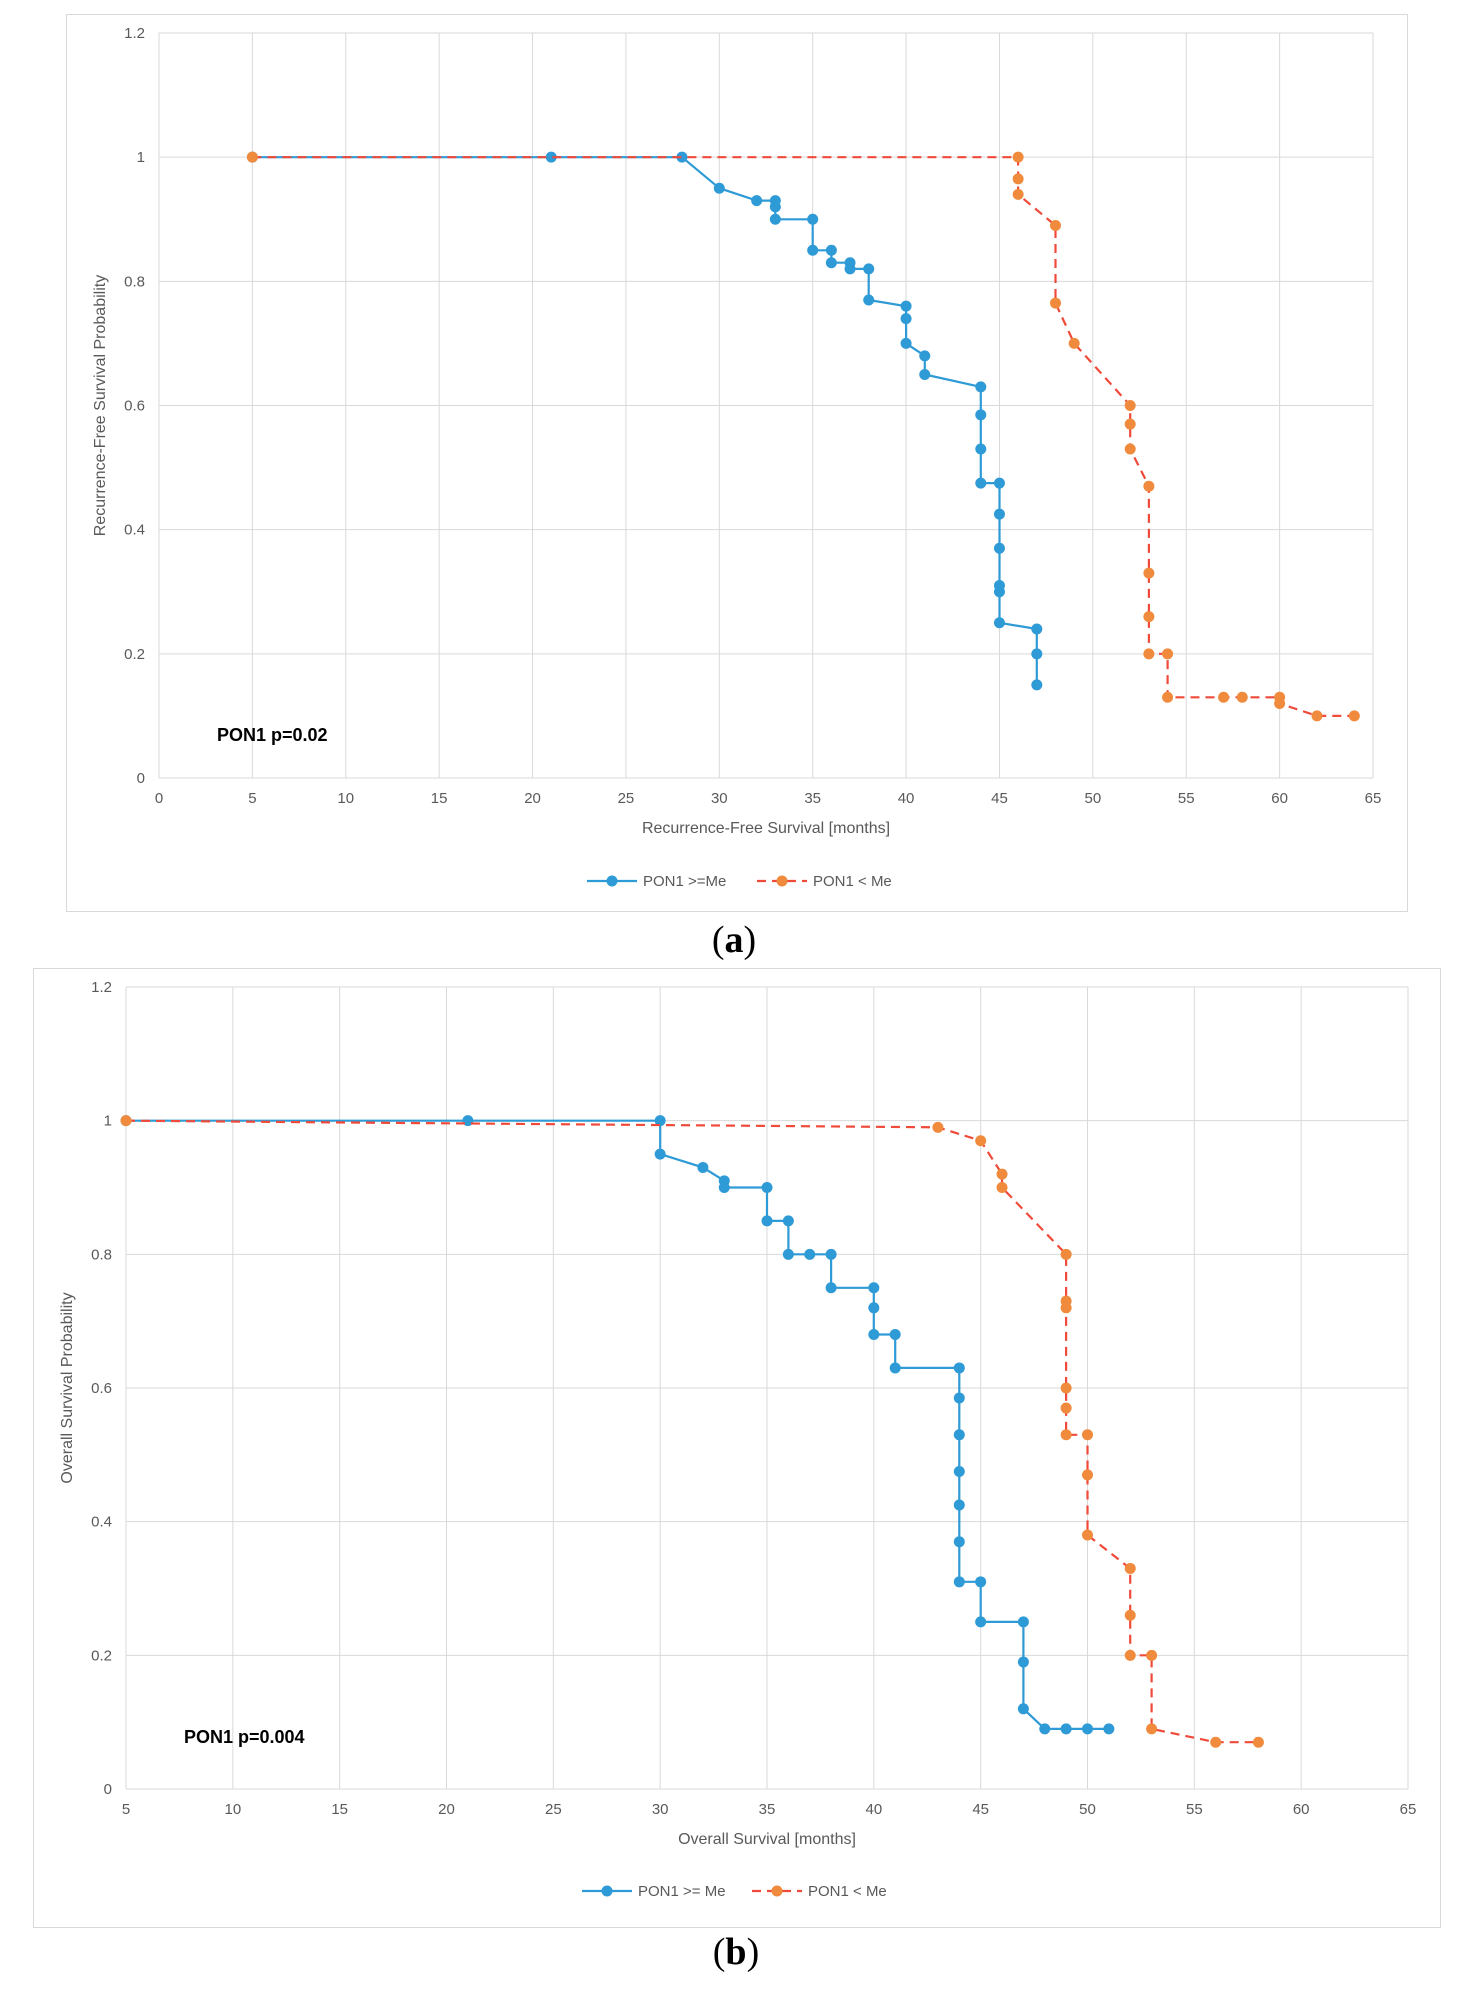  Describe the element at coordinates (719, 798) in the screenshot. I see `x-tick-label-a-6: 30` at that location.